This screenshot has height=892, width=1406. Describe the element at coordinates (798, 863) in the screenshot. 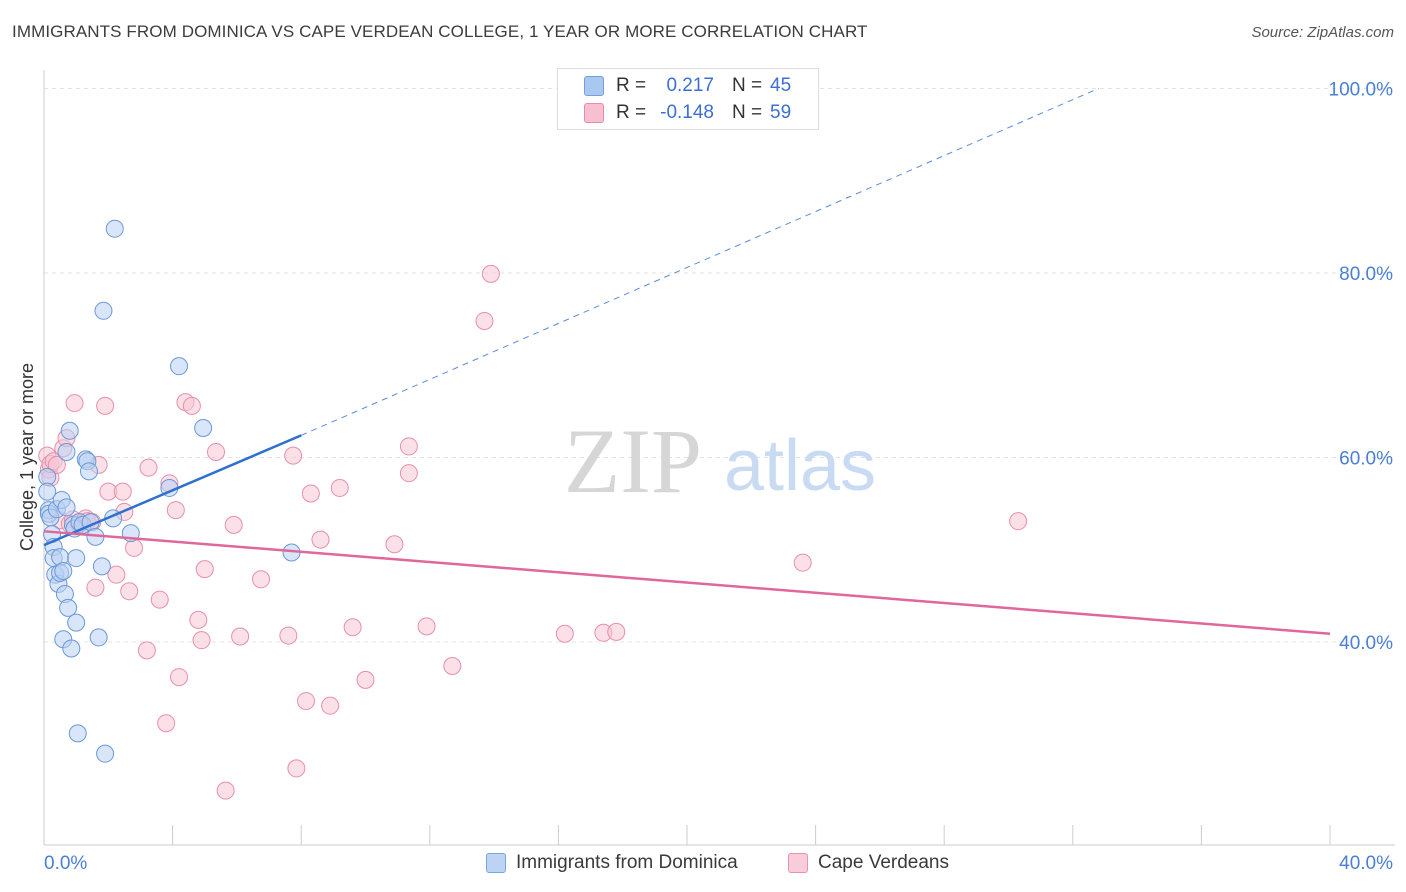

I see `legend-swatch-pink` at that location.